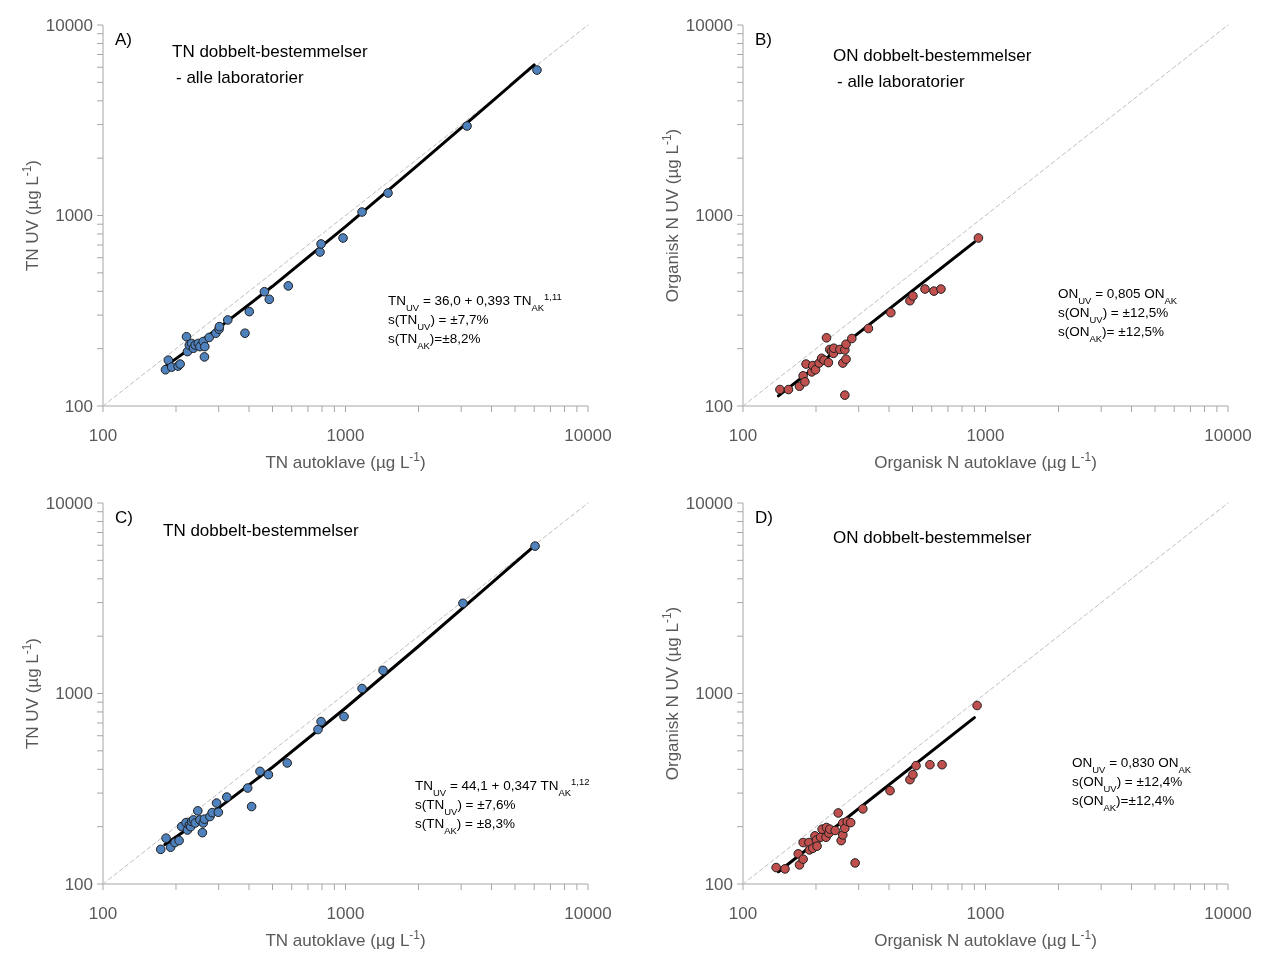  I want to click on annotation: s(TN$_{AK}$) = ±8,3%, so click(465, 826).